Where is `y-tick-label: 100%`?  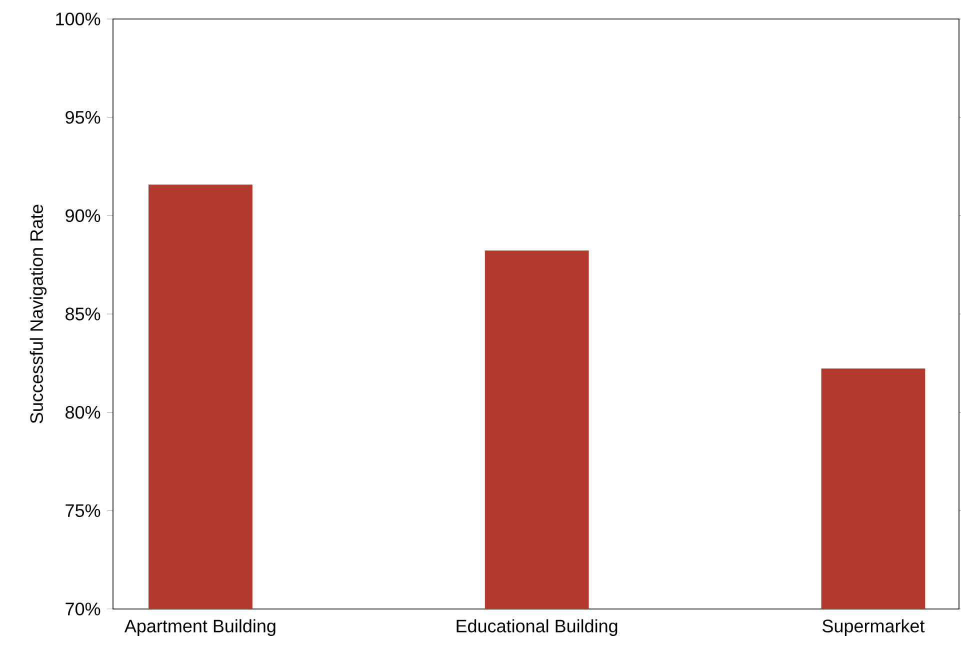 y-tick-label: 100% is located at coordinates (78, 19).